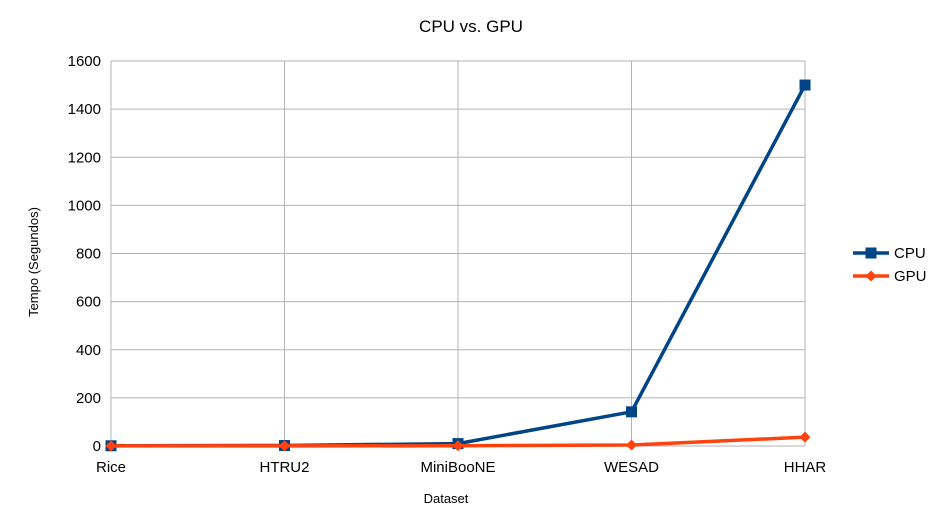 Image resolution: width=943 pixels, height=530 pixels. Describe the element at coordinates (84, 157) in the screenshot. I see `y-tick-label: 1200` at that location.